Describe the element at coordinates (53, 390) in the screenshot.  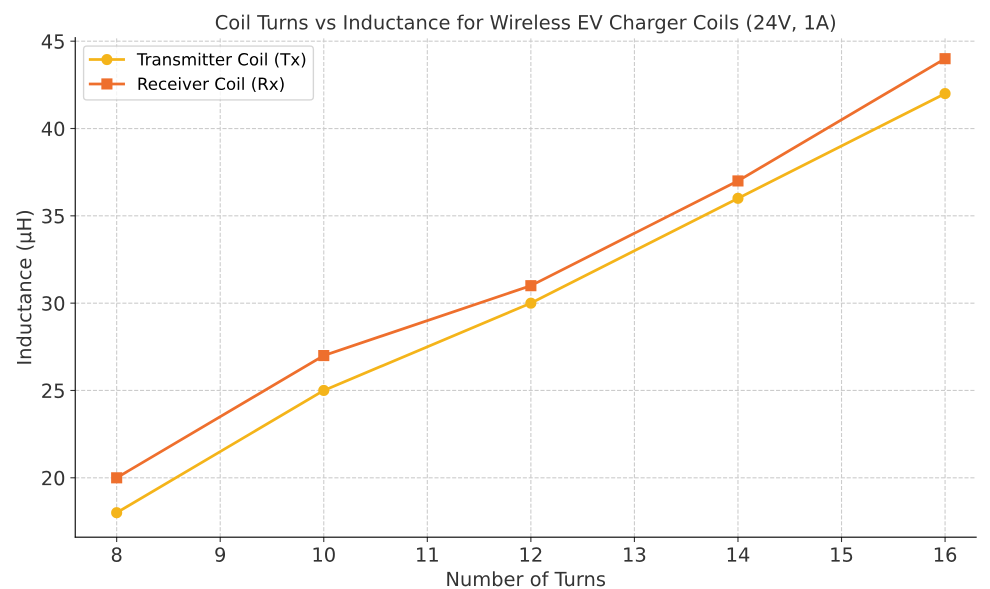
I see `y-tick-label: 25` at that location.